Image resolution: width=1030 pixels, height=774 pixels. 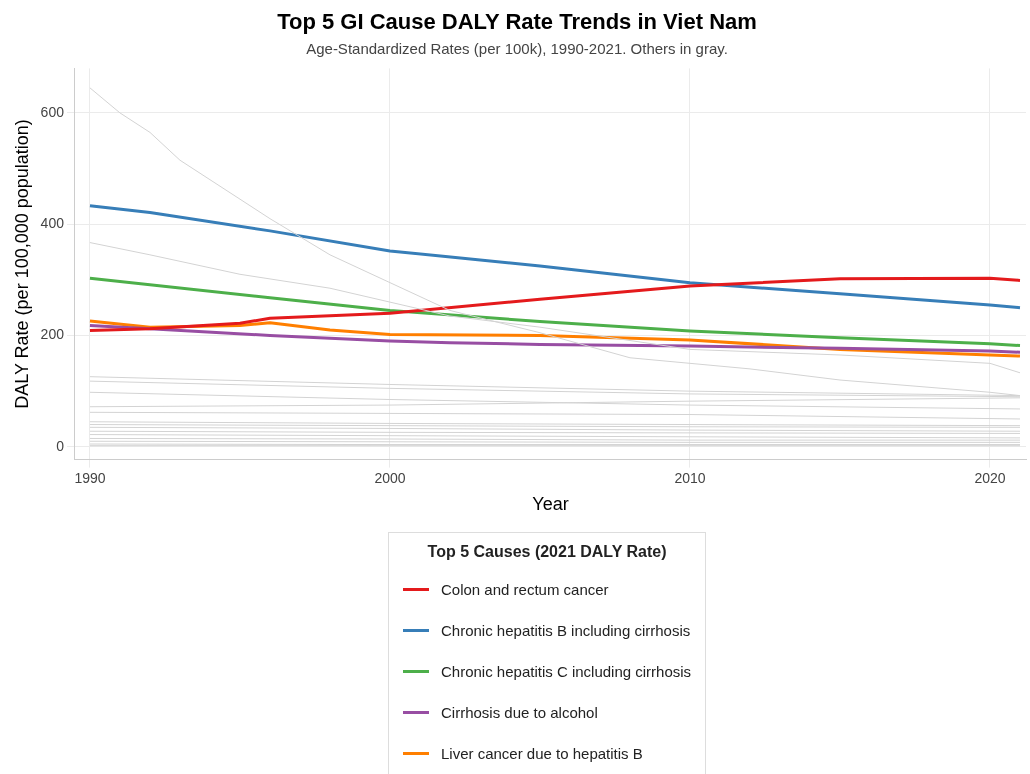 What do you see at coordinates (21, 264) in the screenshot?
I see `y-axis-title: DALY Rate (per 100,000 population)` at bounding box center [21, 264].